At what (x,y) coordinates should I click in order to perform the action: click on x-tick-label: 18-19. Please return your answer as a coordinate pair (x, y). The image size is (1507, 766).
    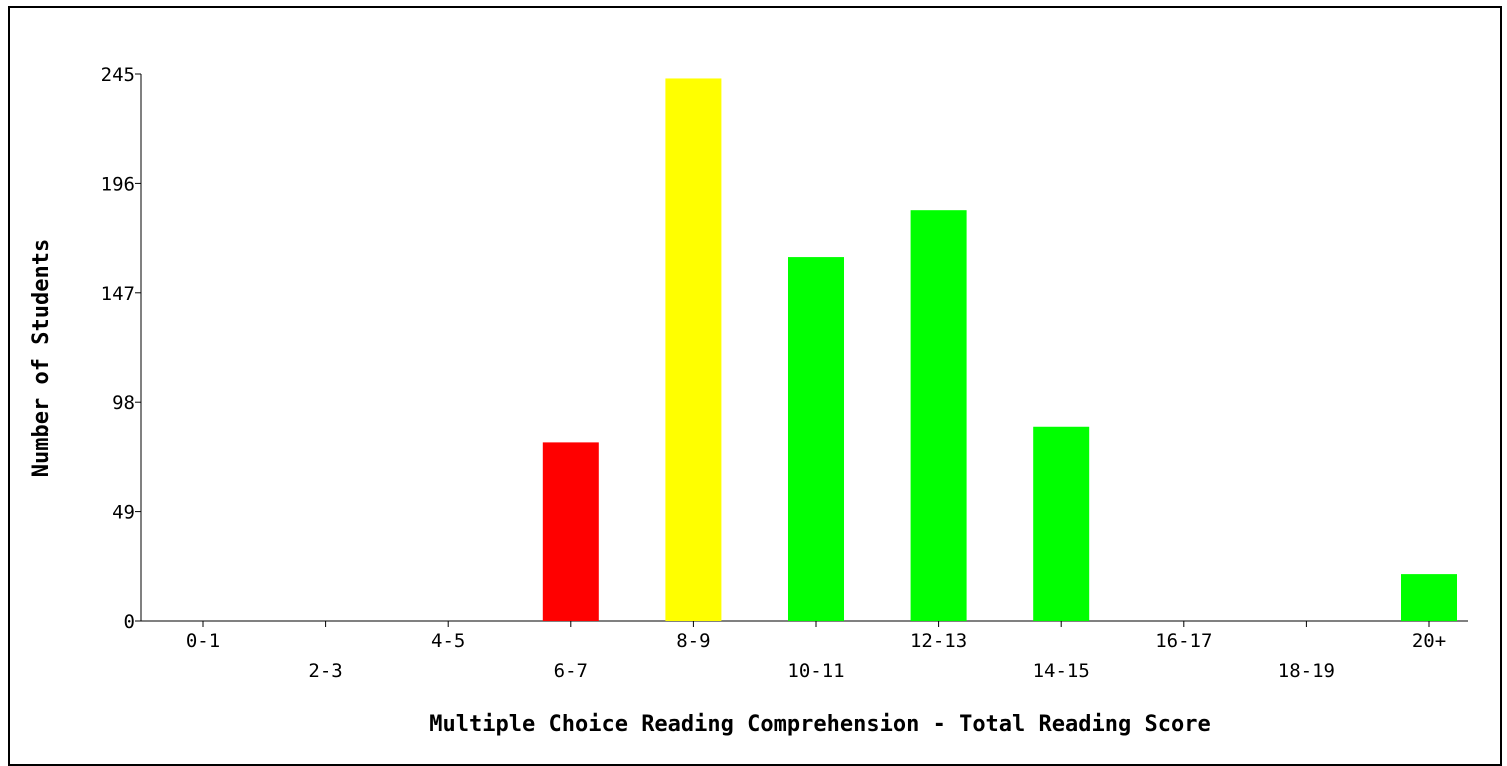
    Looking at the image, I should click on (1306, 671).